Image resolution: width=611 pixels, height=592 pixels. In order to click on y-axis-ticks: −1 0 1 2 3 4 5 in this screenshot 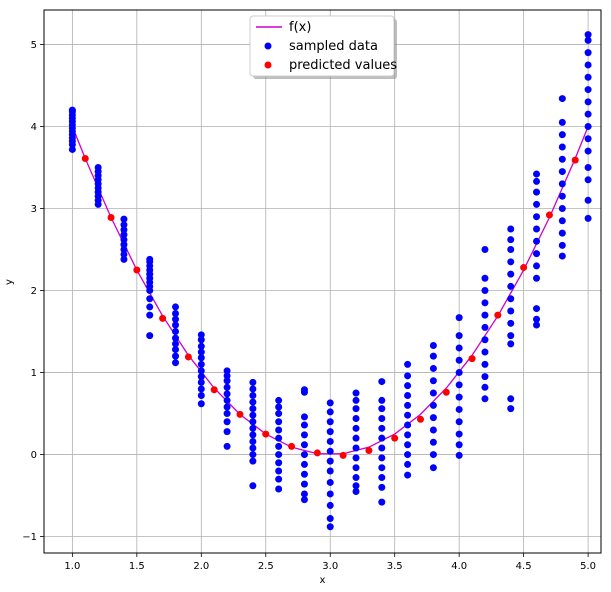, I will do `click(33, 291)`.